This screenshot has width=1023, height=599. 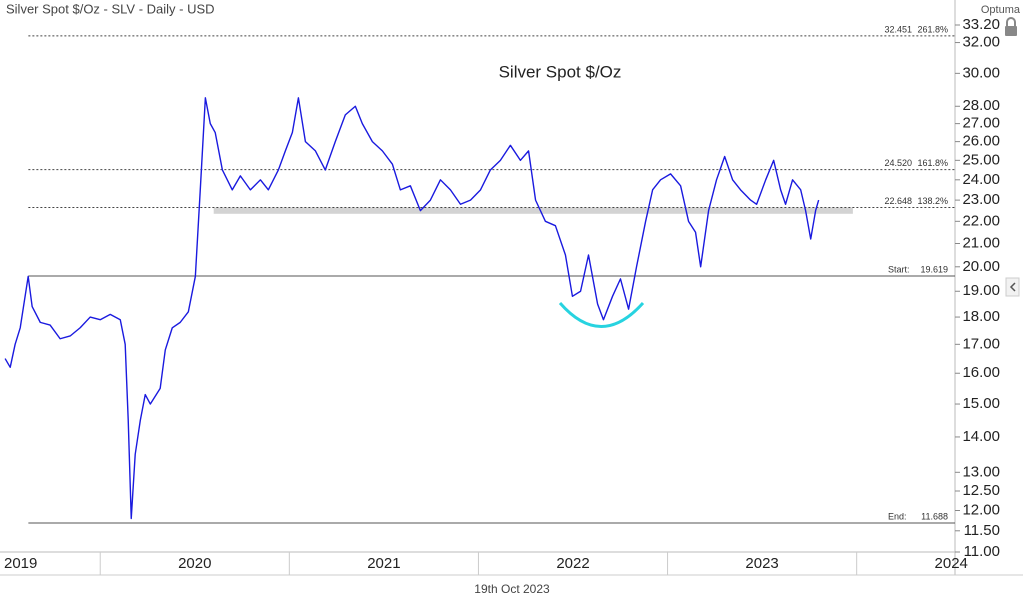 What do you see at coordinates (512, 589) in the screenshot?
I see `date-label: 19th Oct 2023` at bounding box center [512, 589].